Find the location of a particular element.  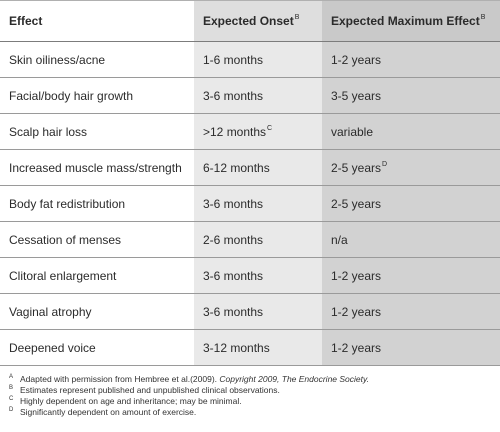

onset-cell-text: 1-6 months is located at coordinates (233, 59).